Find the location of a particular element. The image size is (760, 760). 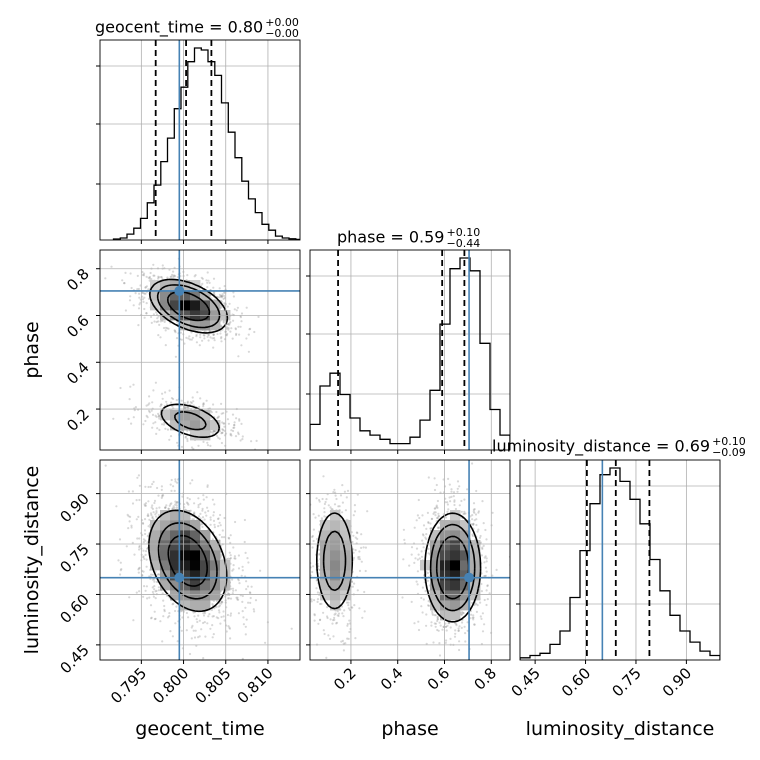

title-phase-errors: +0.10 −0.44 is located at coordinates (463, 238).